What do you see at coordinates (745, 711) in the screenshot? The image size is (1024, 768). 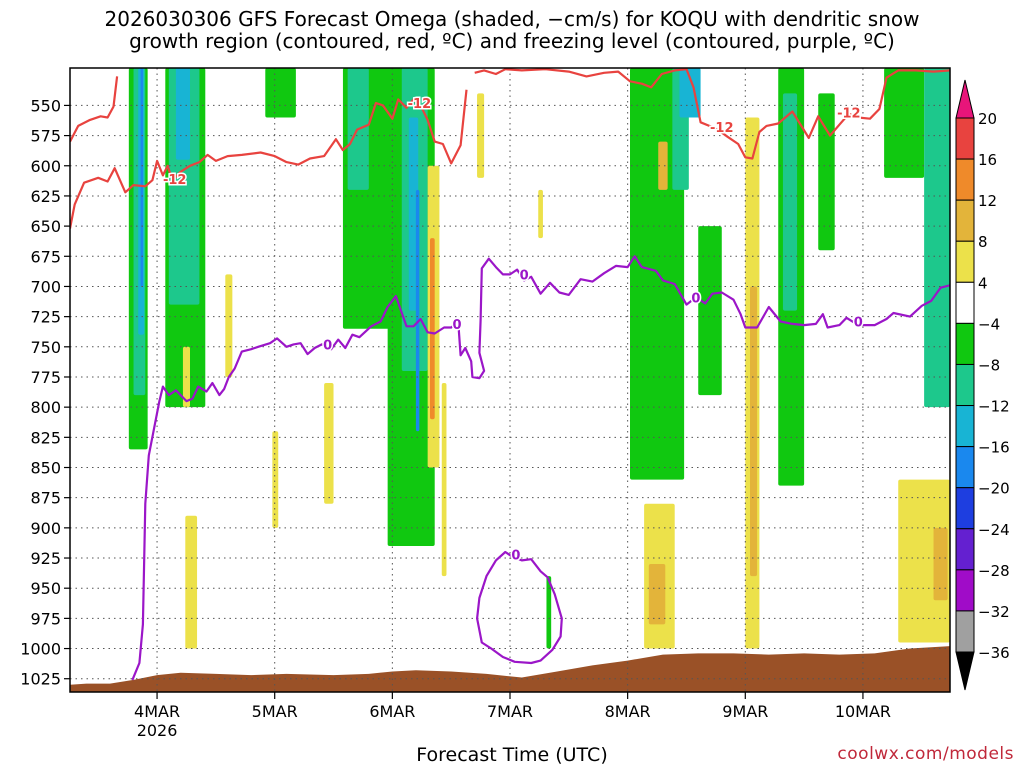 I see `x-tick-label: 9MAR` at bounding box center [745, 711].